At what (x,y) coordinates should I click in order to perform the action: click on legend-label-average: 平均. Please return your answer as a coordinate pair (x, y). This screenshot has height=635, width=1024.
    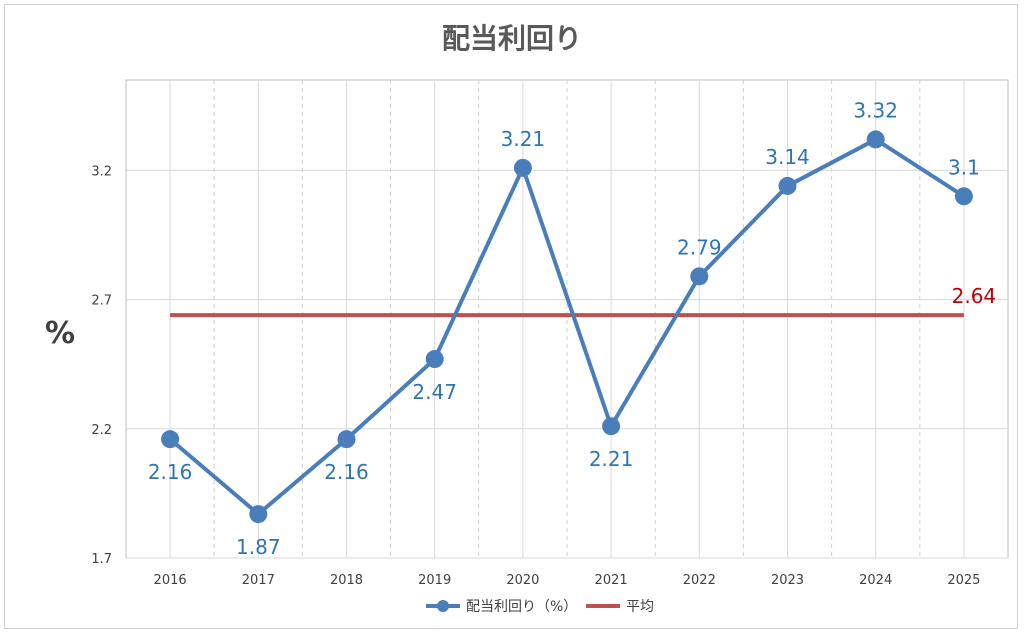
    Looking at the image, I should click on (640, 607).